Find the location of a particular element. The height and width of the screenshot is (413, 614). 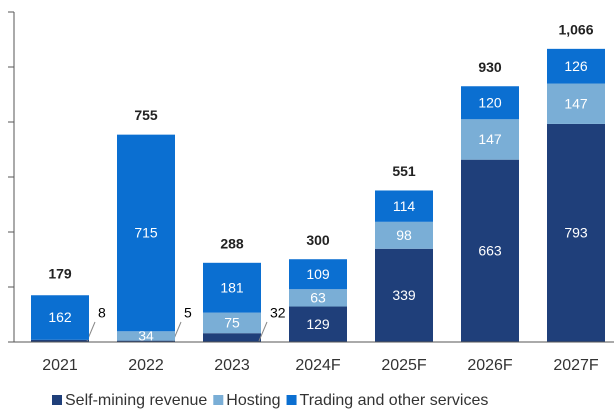

segment-label: 5 is located at coordinates (188, 313).